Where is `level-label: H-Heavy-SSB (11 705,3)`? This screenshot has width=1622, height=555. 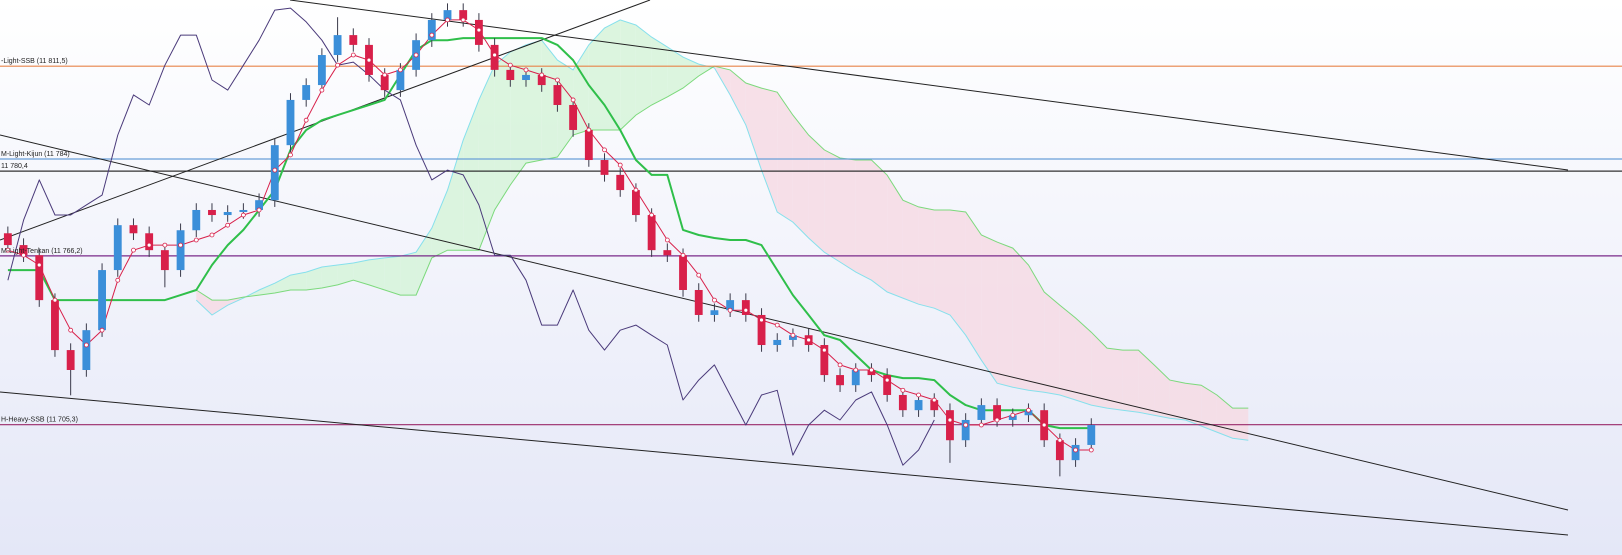
level-label: H-Heavy-SSB (11 705,3) is located at coordinates (39, 420).